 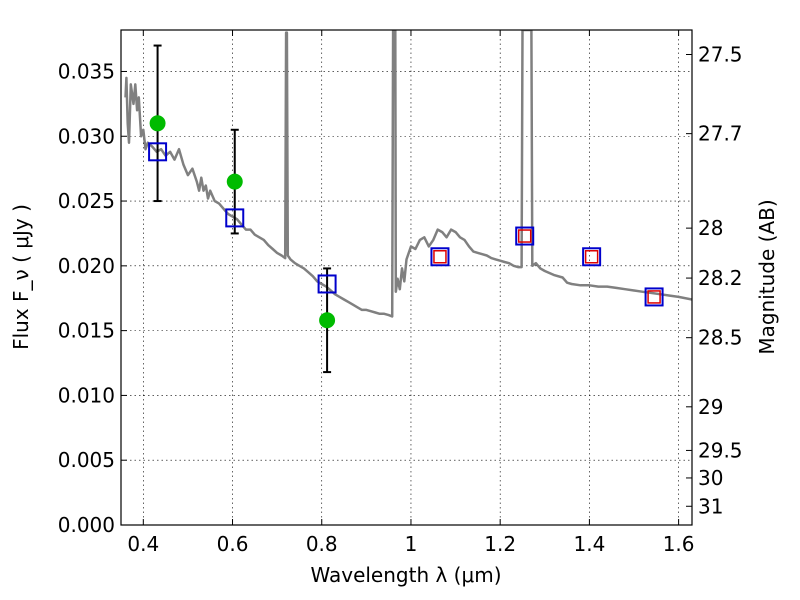 I want to click on x-tick-label: 1.2, so click(x=500, y=544).